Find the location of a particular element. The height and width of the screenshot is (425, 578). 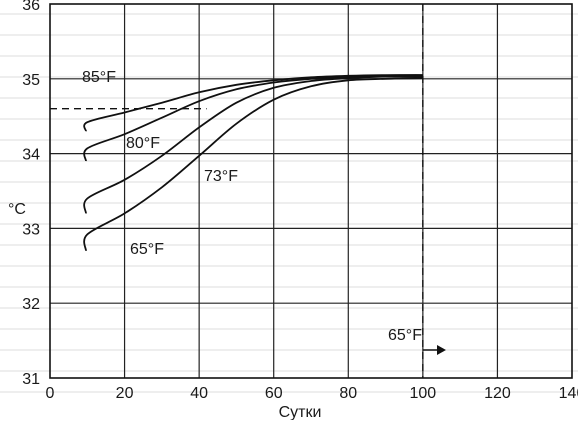

annotation-label: 65°F is located at coordinates (405, 335).